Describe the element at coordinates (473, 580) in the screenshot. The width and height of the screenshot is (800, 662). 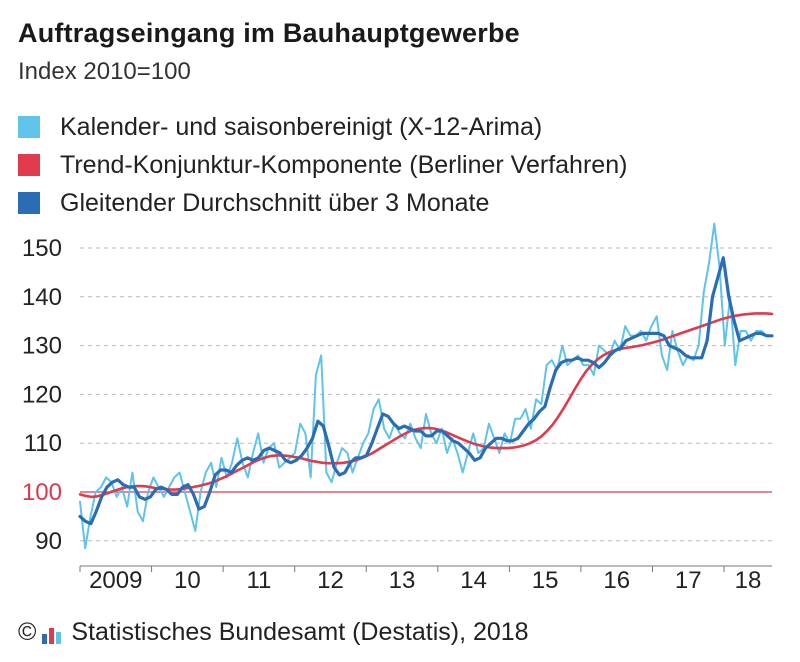
I see `x-tick-label-2014: 14` at that location.